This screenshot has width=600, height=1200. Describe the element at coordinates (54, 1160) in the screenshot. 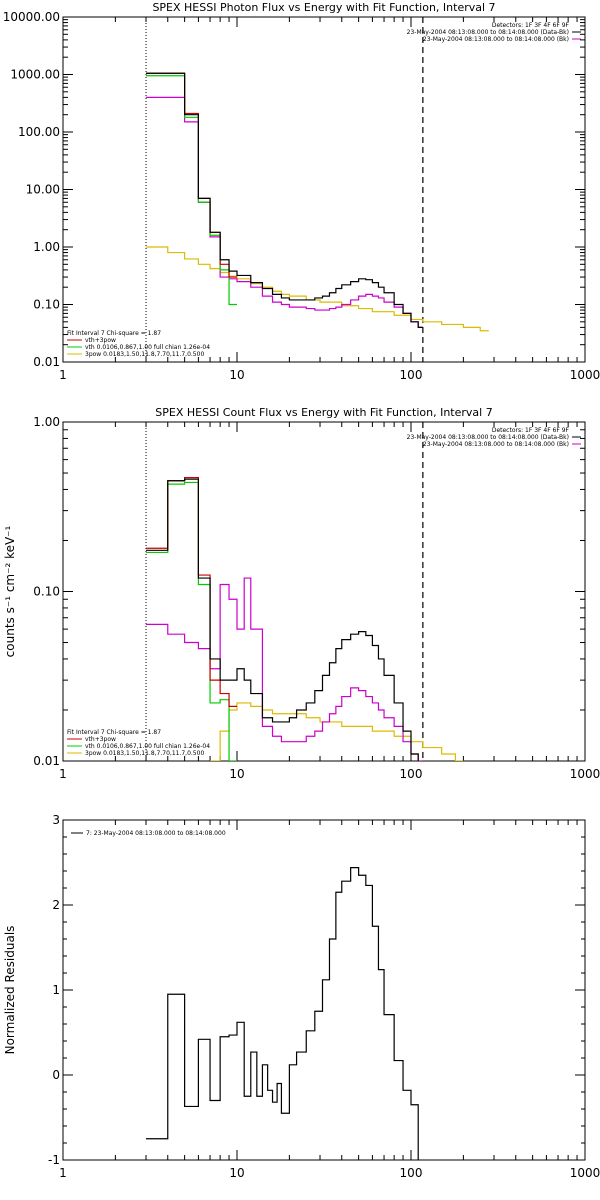

I see `y-tick-label: -1` at that location.